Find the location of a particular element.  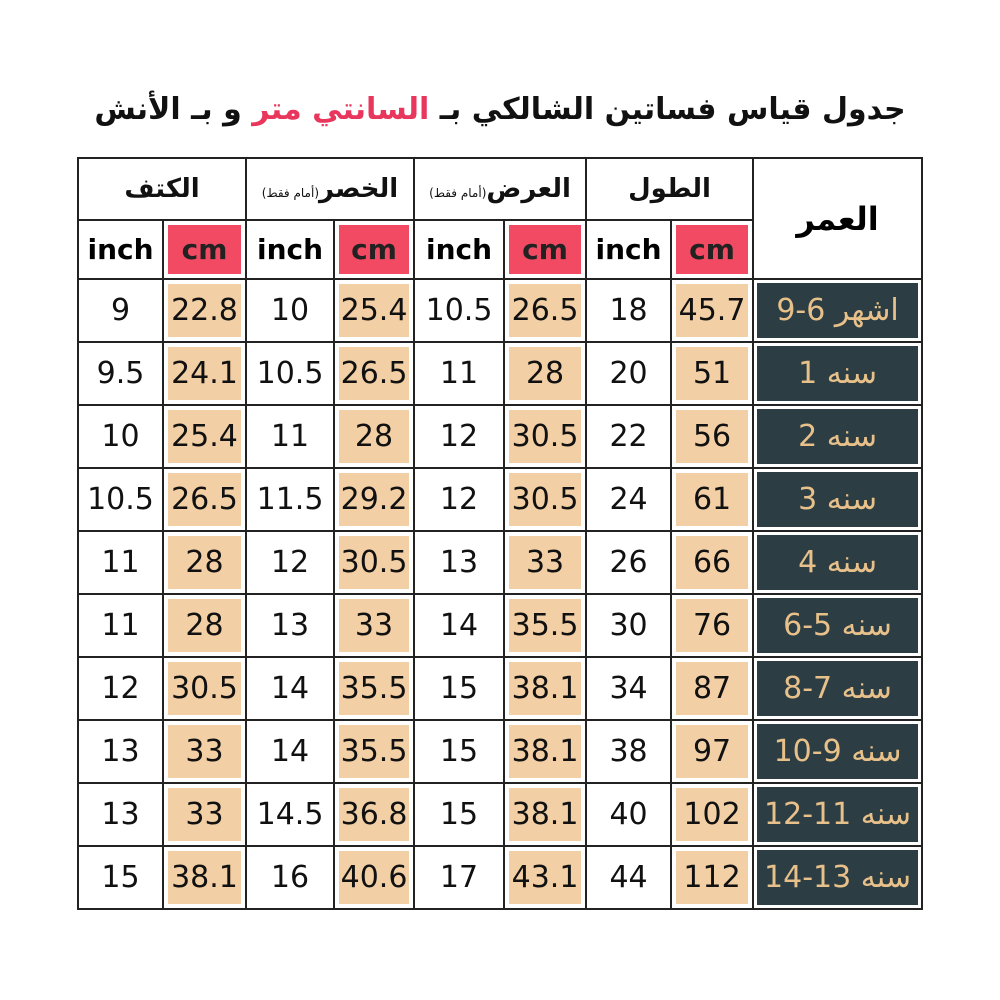

value-cell: 43.1 is located at coordinates (545, 877).